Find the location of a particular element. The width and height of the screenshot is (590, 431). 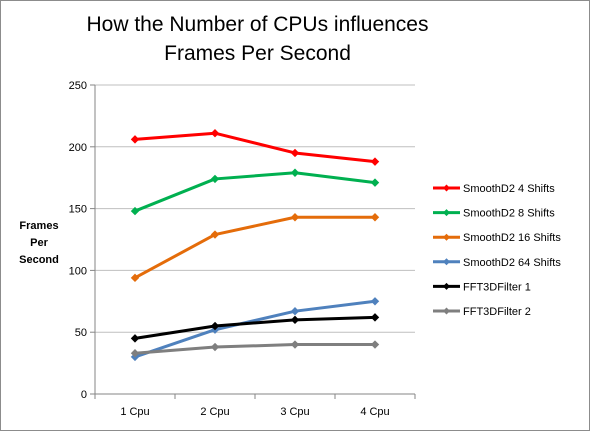

y-tick-label: 200 is located at coordinates (78, 148).